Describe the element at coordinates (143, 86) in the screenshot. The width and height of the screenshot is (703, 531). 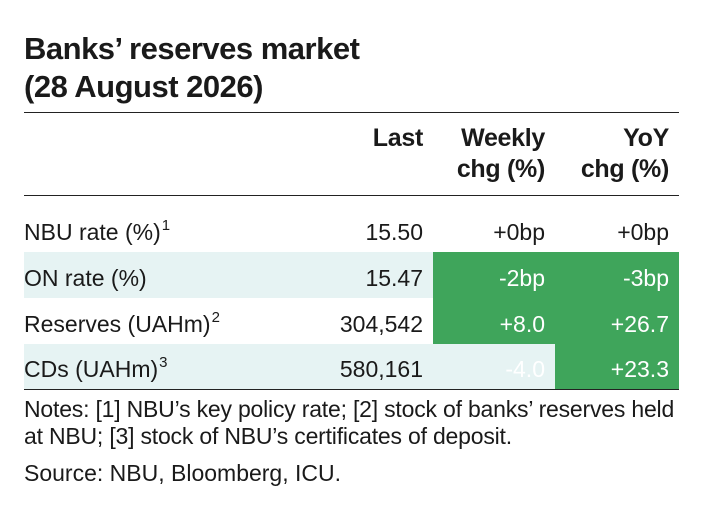
I see `title-line-2: (28 August 2026)` at that location.